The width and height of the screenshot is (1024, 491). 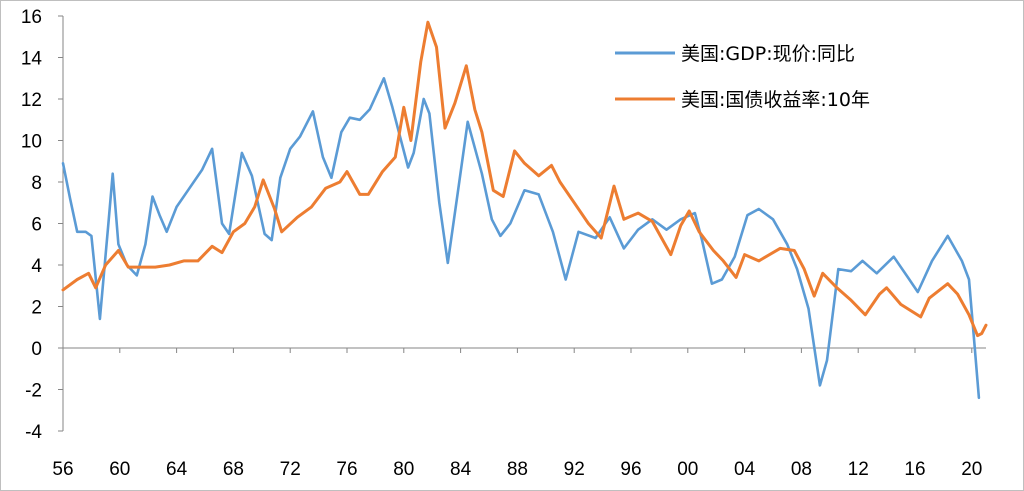 I want to click on y-tick-label: -4, so click(x=33, y=432).